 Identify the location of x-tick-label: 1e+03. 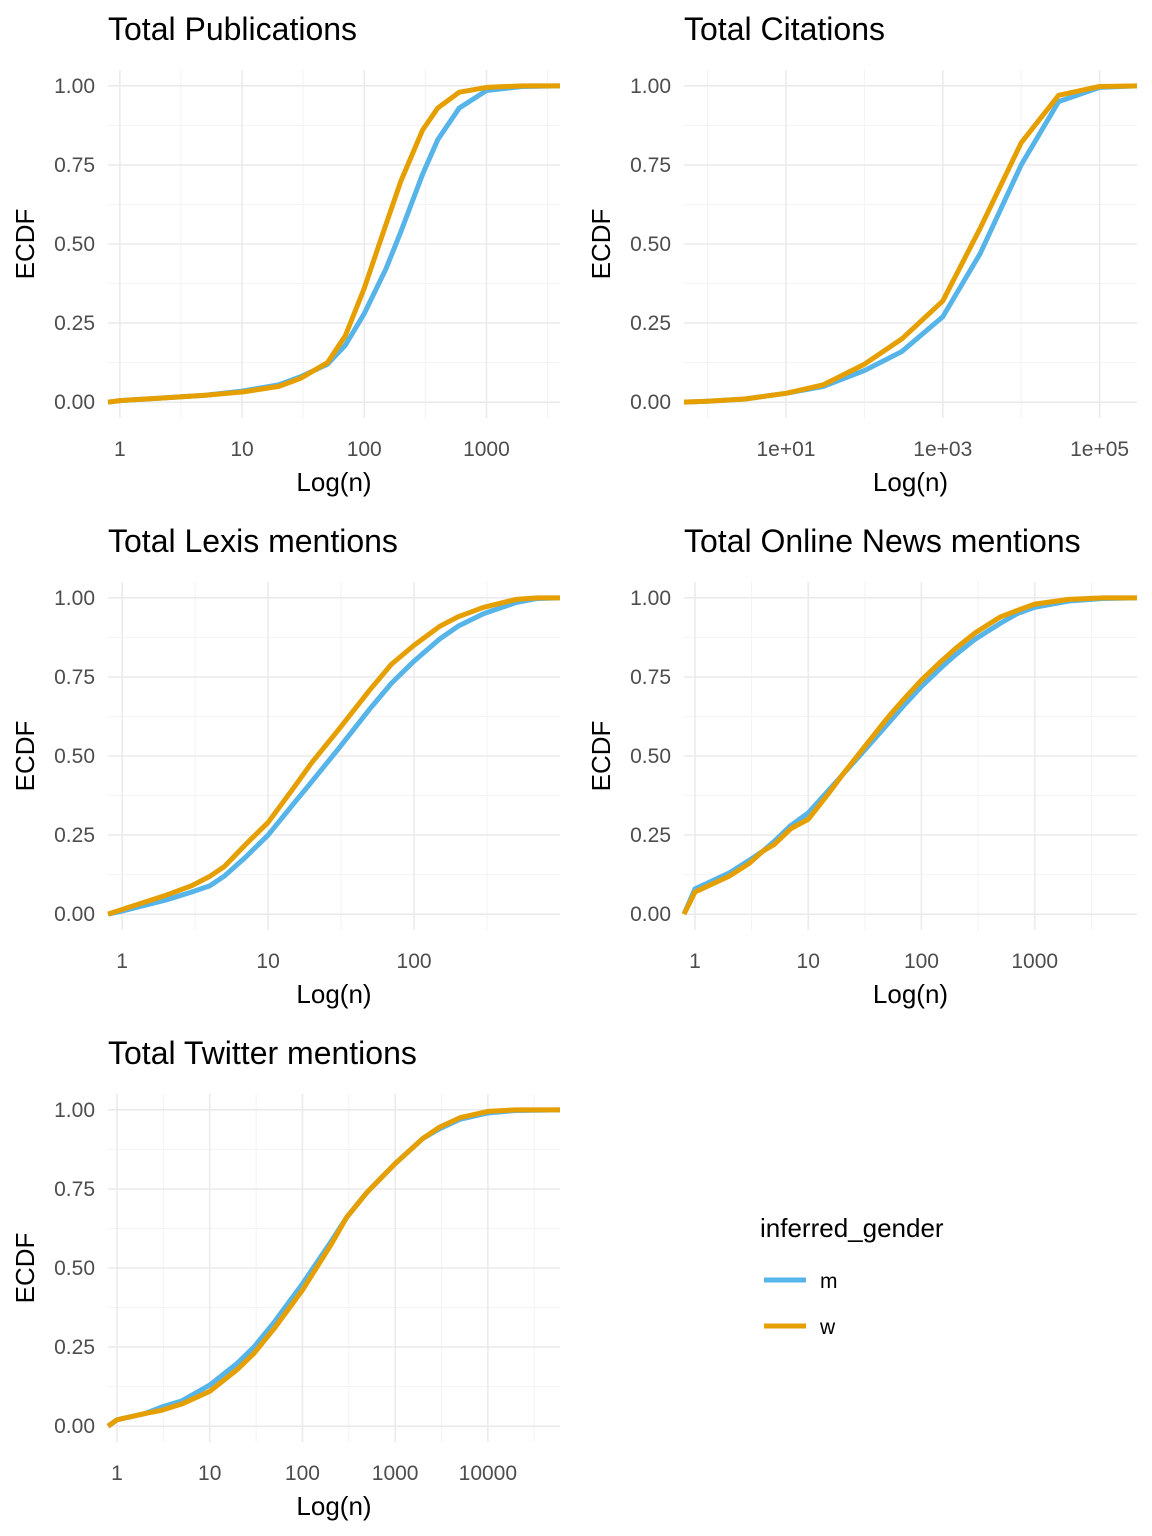
(942, 449).